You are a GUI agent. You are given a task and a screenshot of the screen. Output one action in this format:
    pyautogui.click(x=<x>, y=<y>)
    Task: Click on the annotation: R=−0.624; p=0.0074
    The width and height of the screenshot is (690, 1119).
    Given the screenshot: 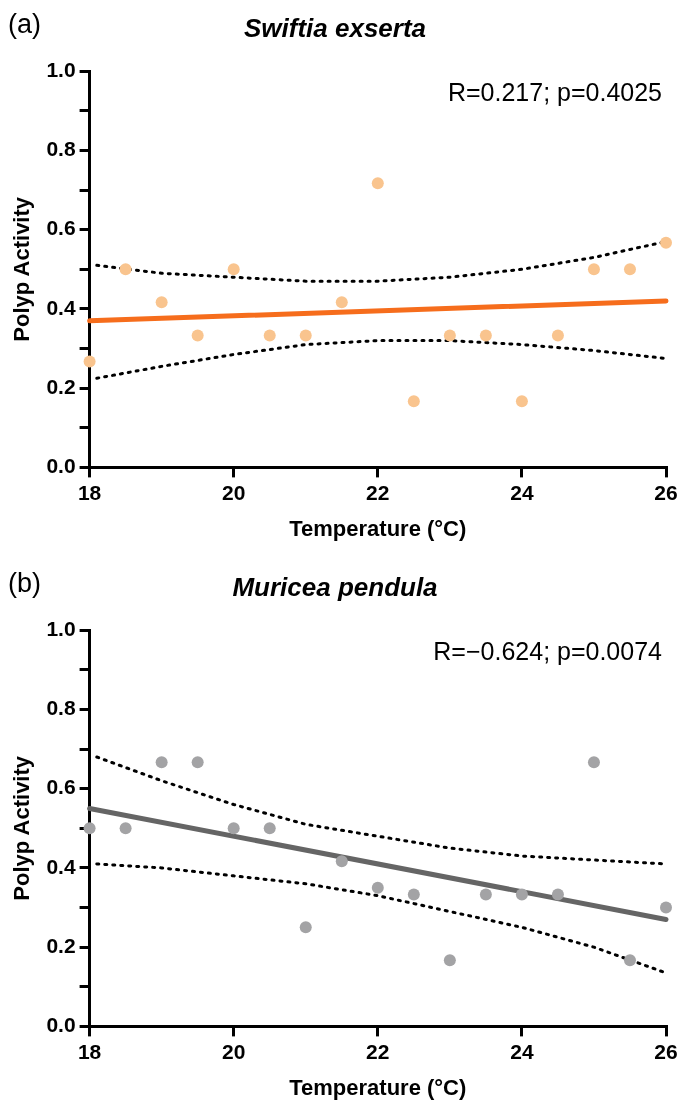 What is the action you would take?
    pyautogui.click(x=548, y=650)
    